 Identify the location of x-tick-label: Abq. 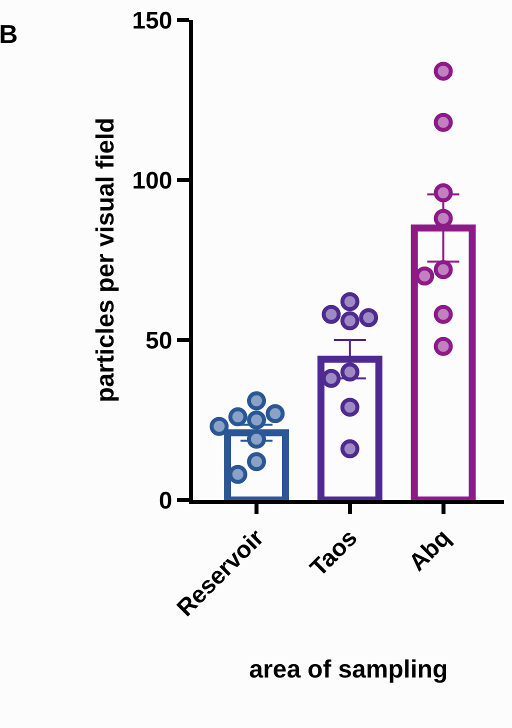
(430, 550).